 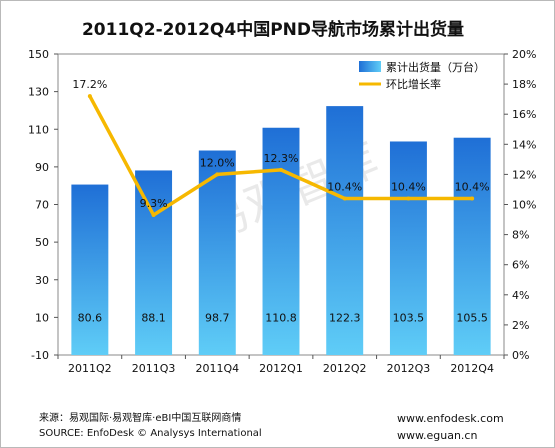 What do you see at coordinates (524, 84) in the screenshot?
I see `y-right-tick-label: 18%` at bounding box center [524, 84].